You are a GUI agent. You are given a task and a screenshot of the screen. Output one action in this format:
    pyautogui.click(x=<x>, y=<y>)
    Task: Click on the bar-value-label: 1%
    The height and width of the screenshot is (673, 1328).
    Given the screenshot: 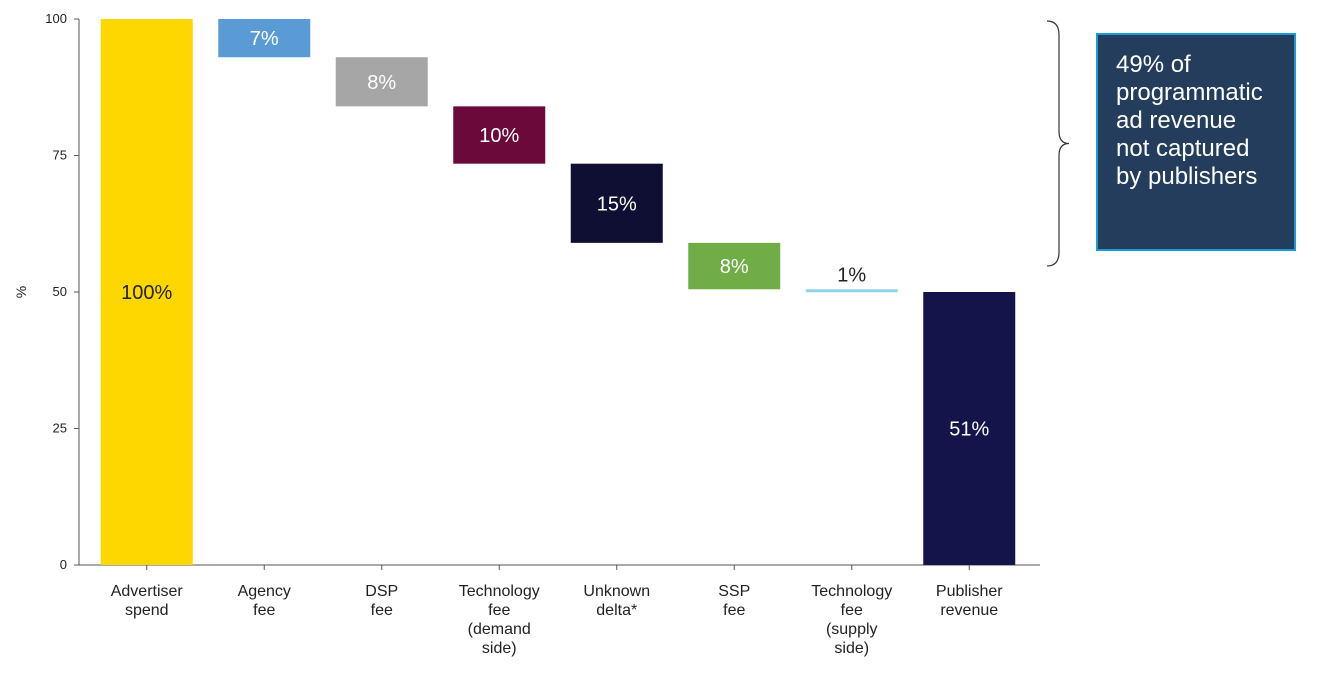 What is the action you would take?
    pyautogui.click(x=851, y=275)
    